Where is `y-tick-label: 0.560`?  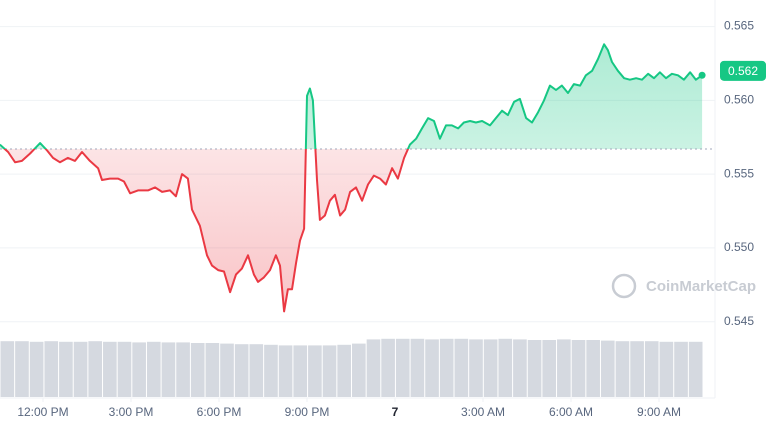 y-tick-label: 0.560 is located at coordinates (739, 100).